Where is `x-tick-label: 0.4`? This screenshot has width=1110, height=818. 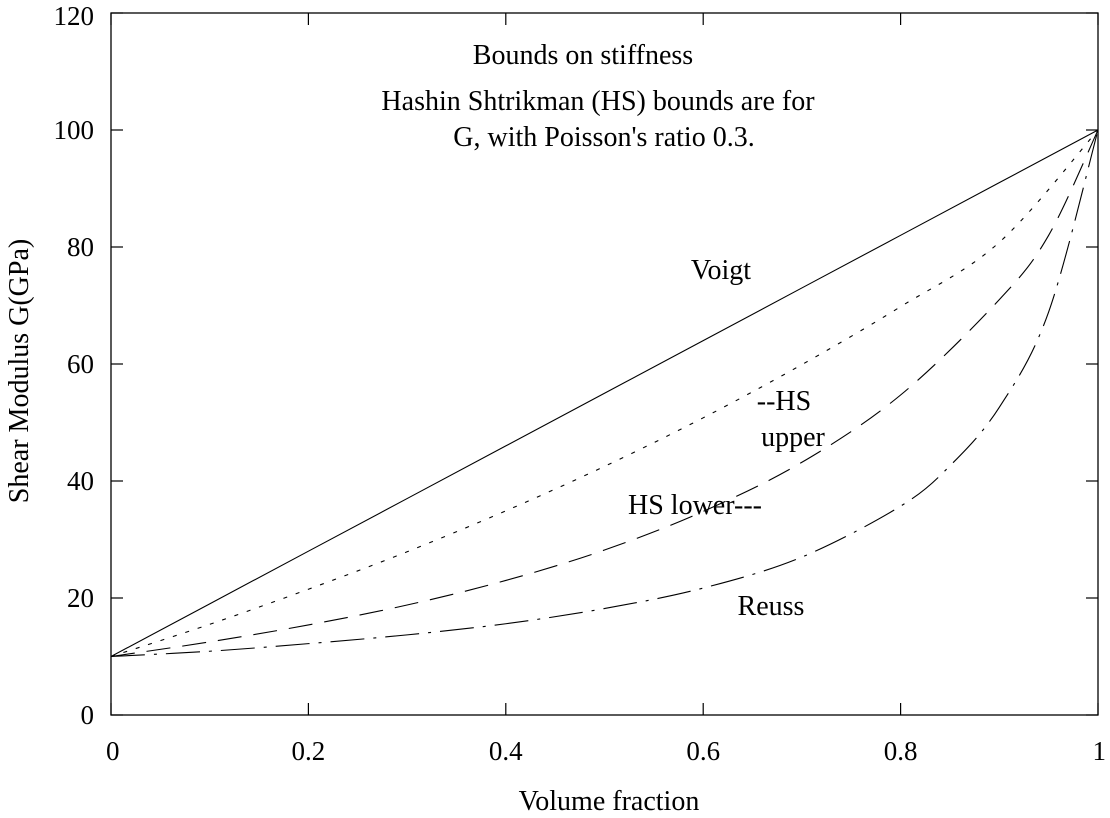 x-tick-label: 0.4 is located at coordinates (506, 751).